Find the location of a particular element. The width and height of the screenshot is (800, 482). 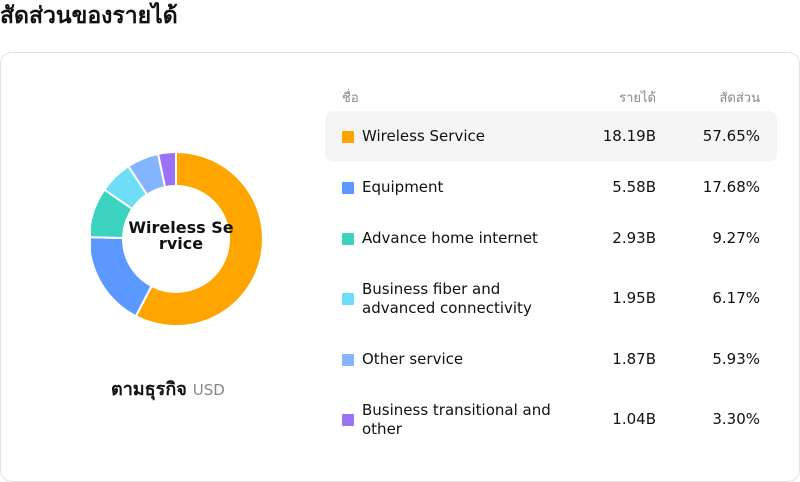

row-share: 17.68% is located at coordinates (731, 186).